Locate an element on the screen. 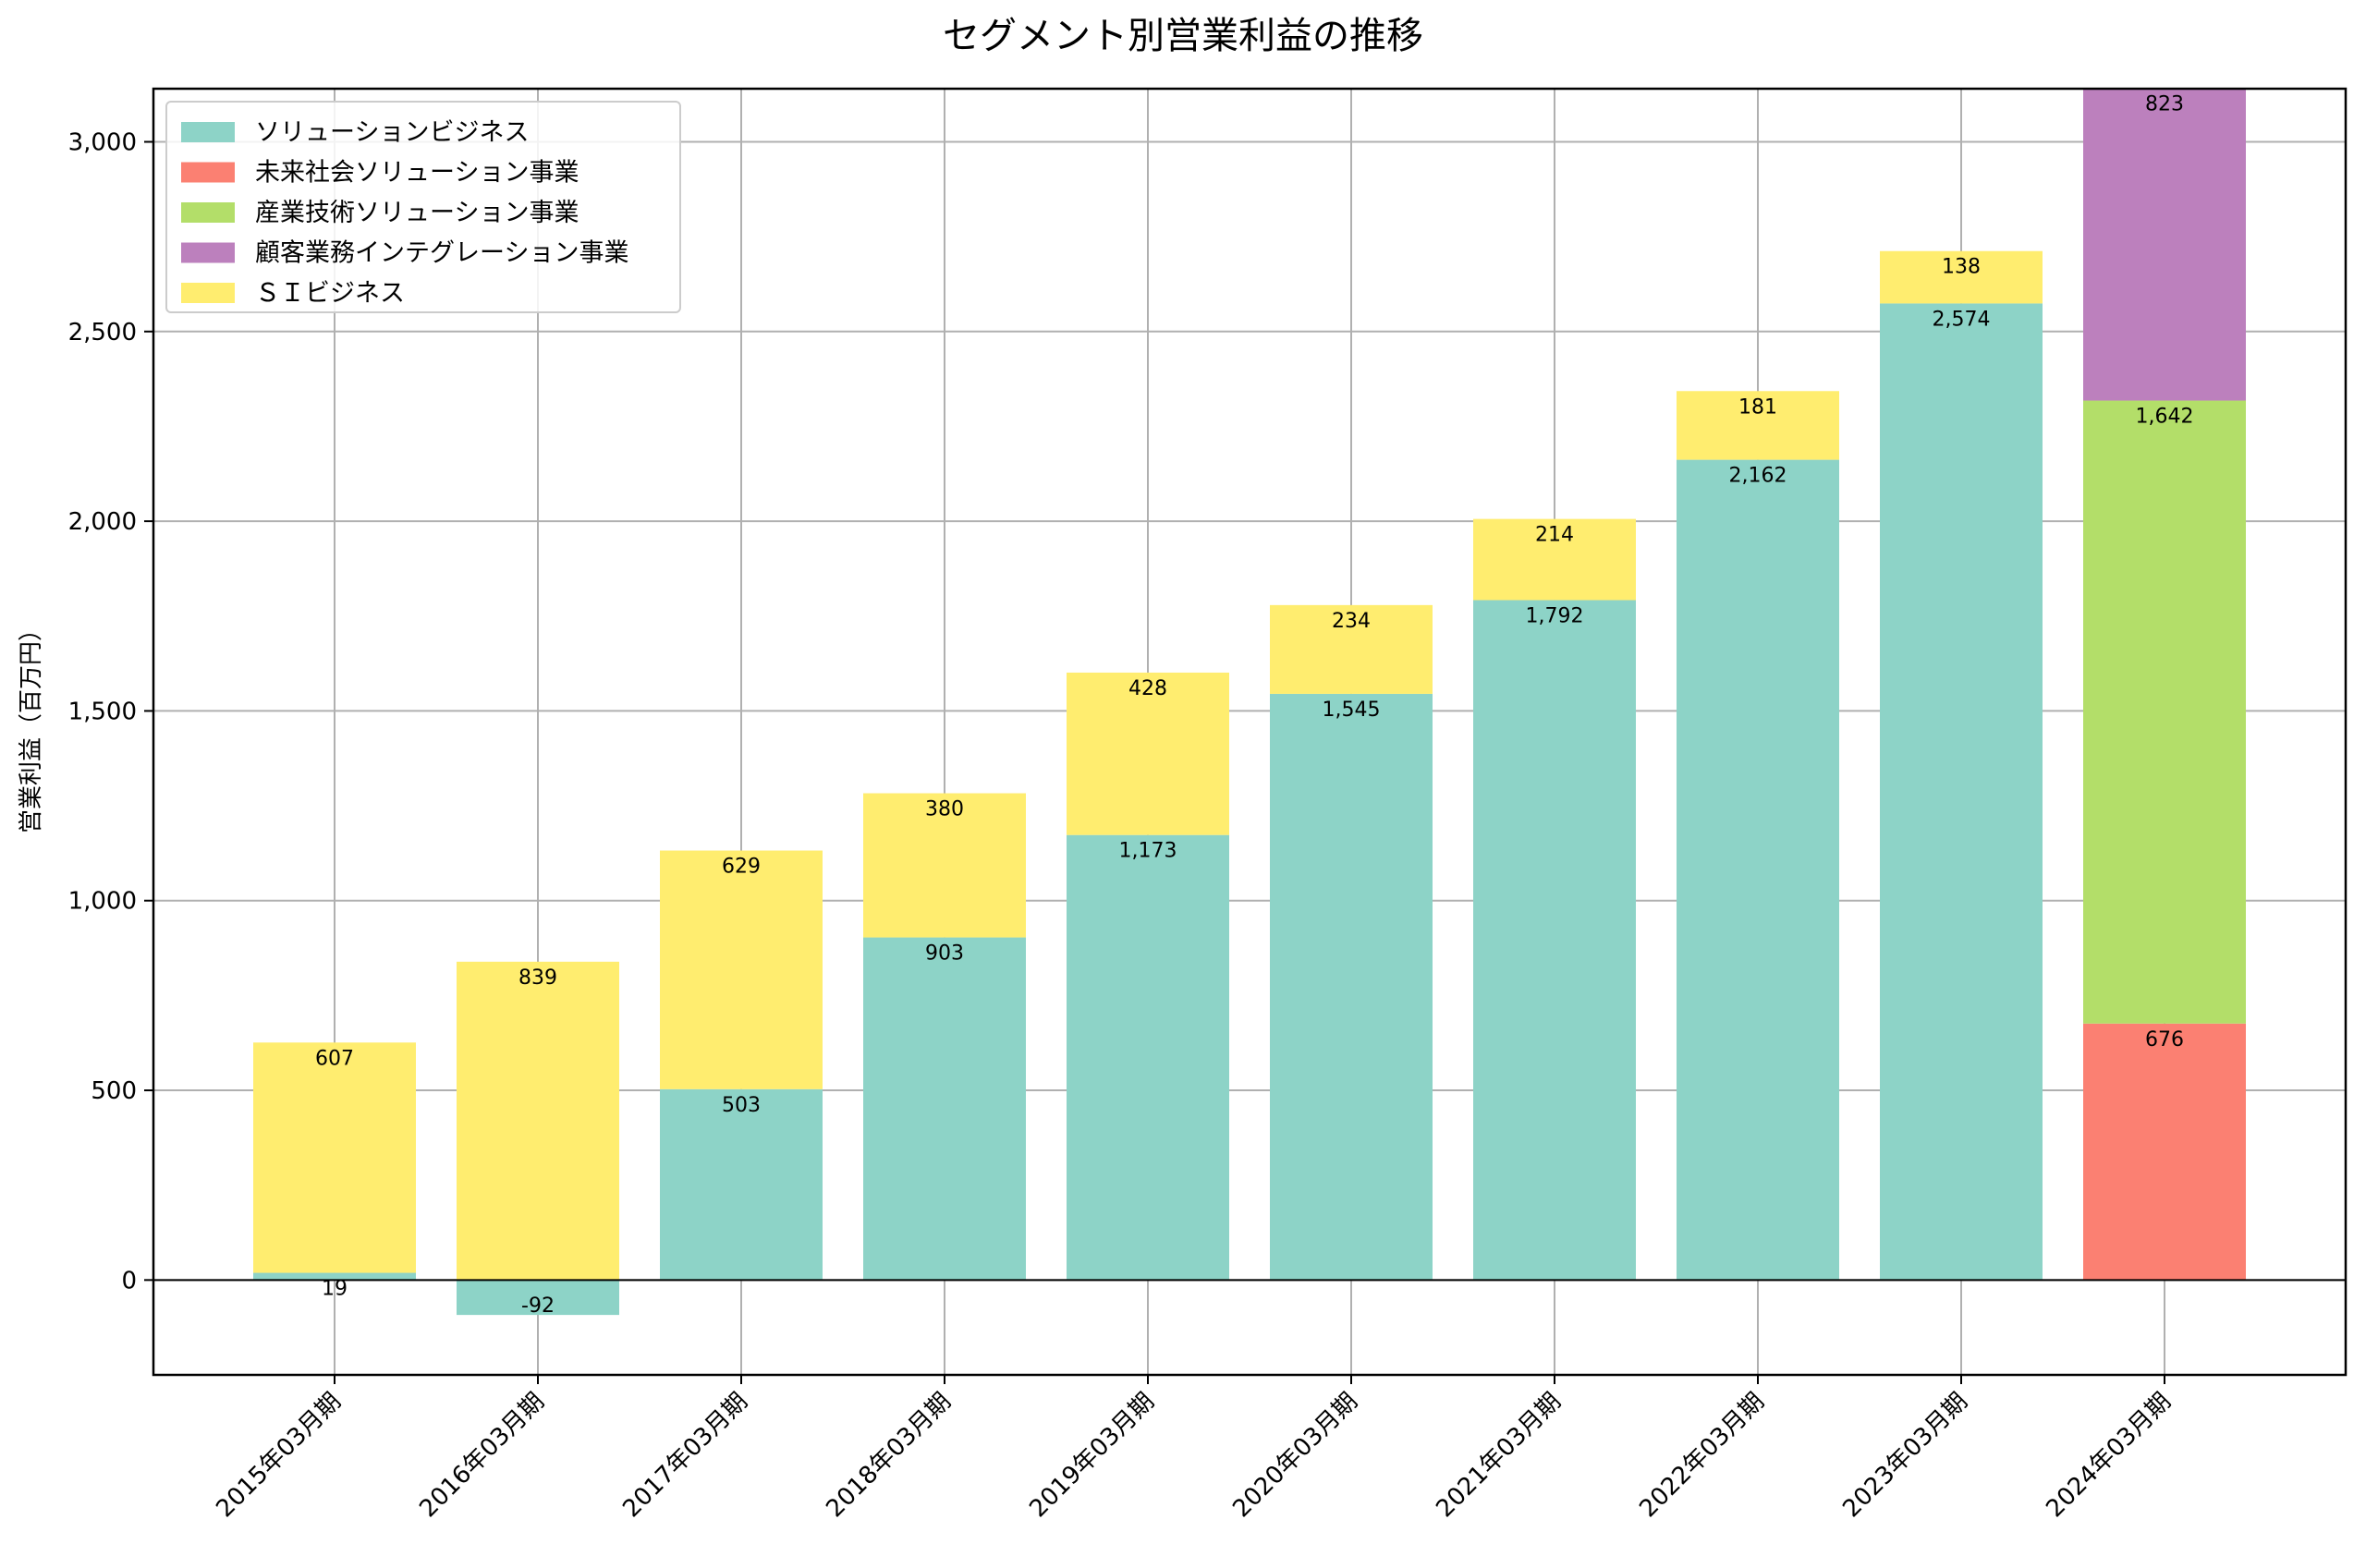 The width and height of the screenshot is (2366, 1568). y-tick-label: 500 is located at coordinates (114, 1091).